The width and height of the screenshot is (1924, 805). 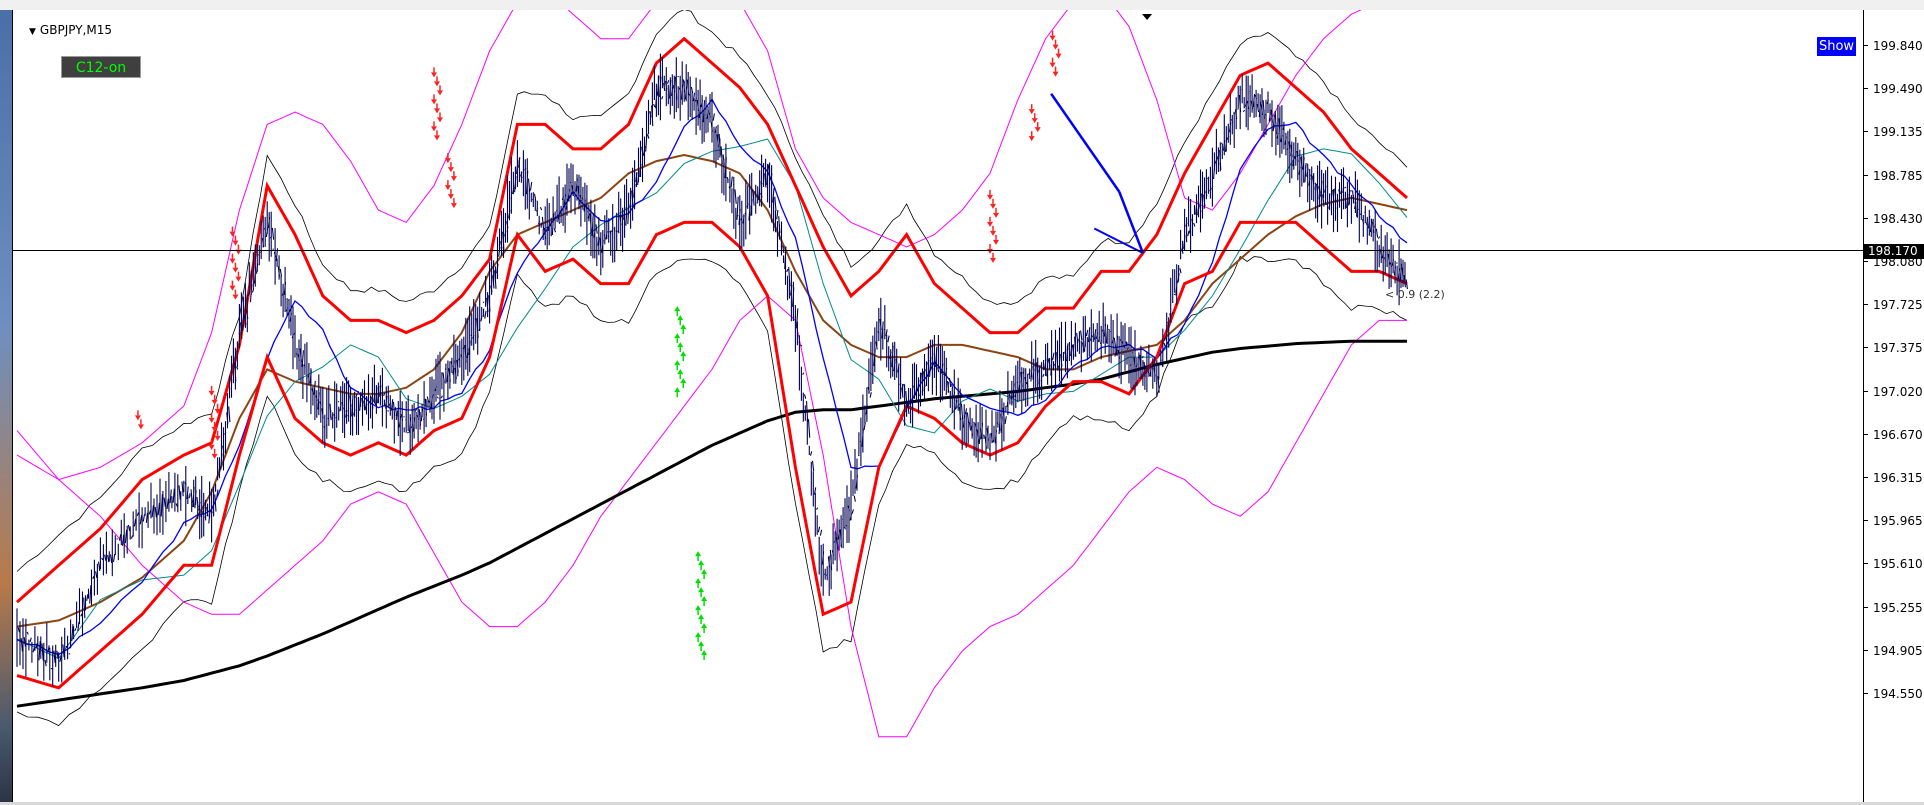 I want to click on c12-toggle-button: C12-on, so click(x=101, y=67).